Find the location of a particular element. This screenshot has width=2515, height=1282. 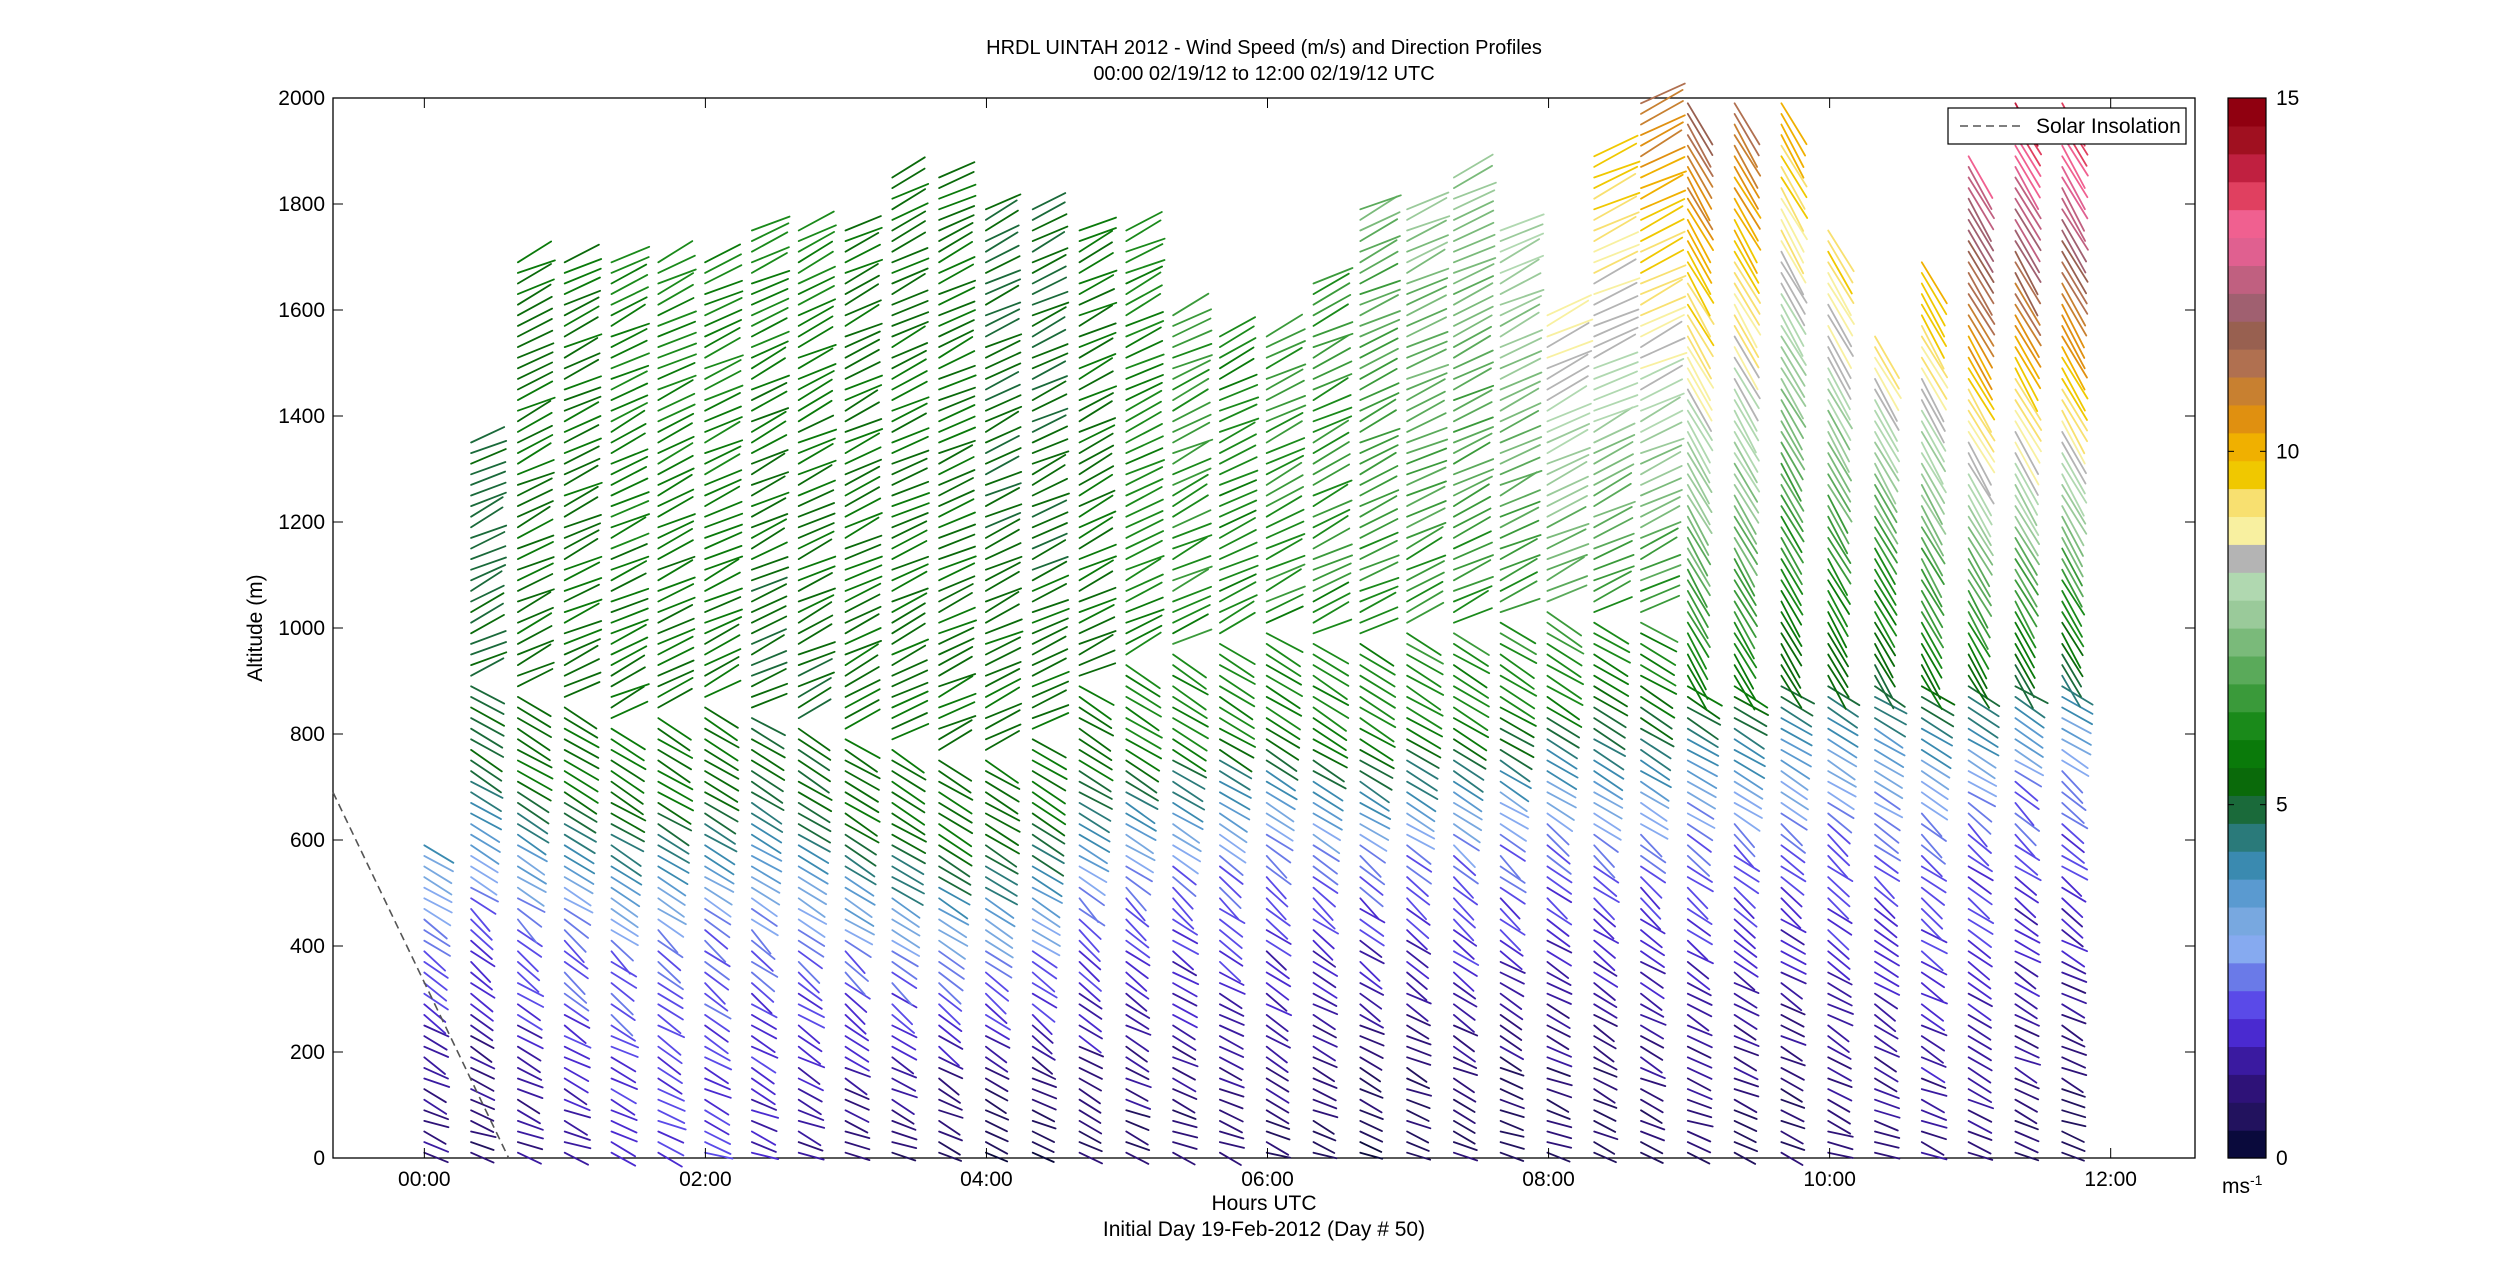

wind-profile-column is located at coordinates (910, 659).